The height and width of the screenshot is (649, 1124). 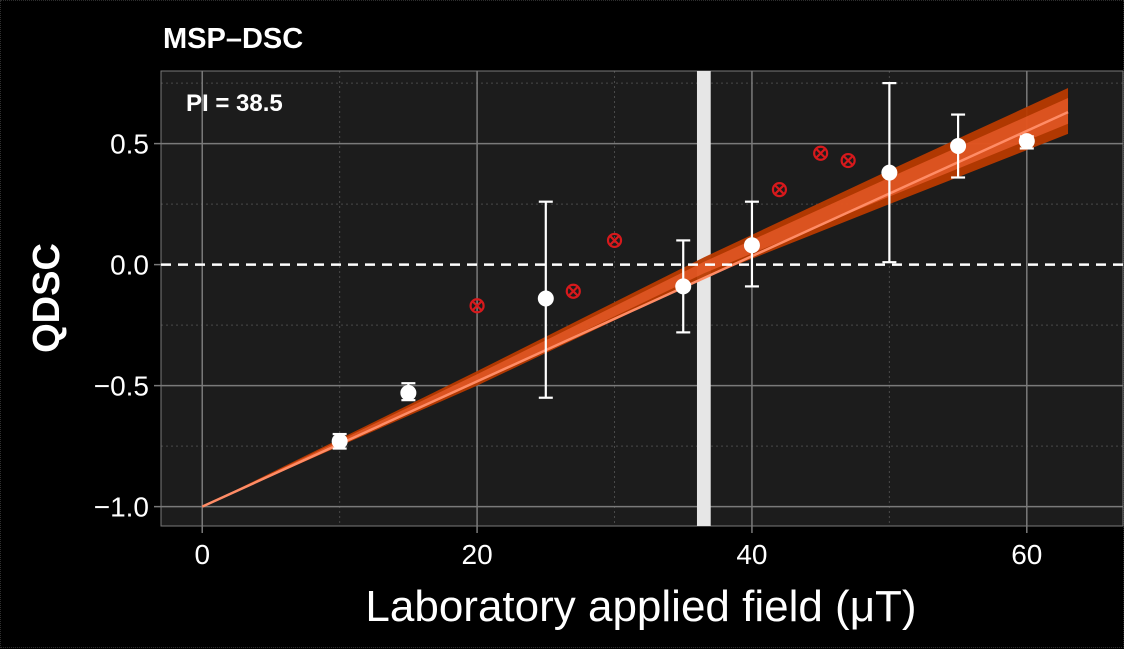 I want to click on pi-annotation: PI = 38.5, so click(x=234, y=103).